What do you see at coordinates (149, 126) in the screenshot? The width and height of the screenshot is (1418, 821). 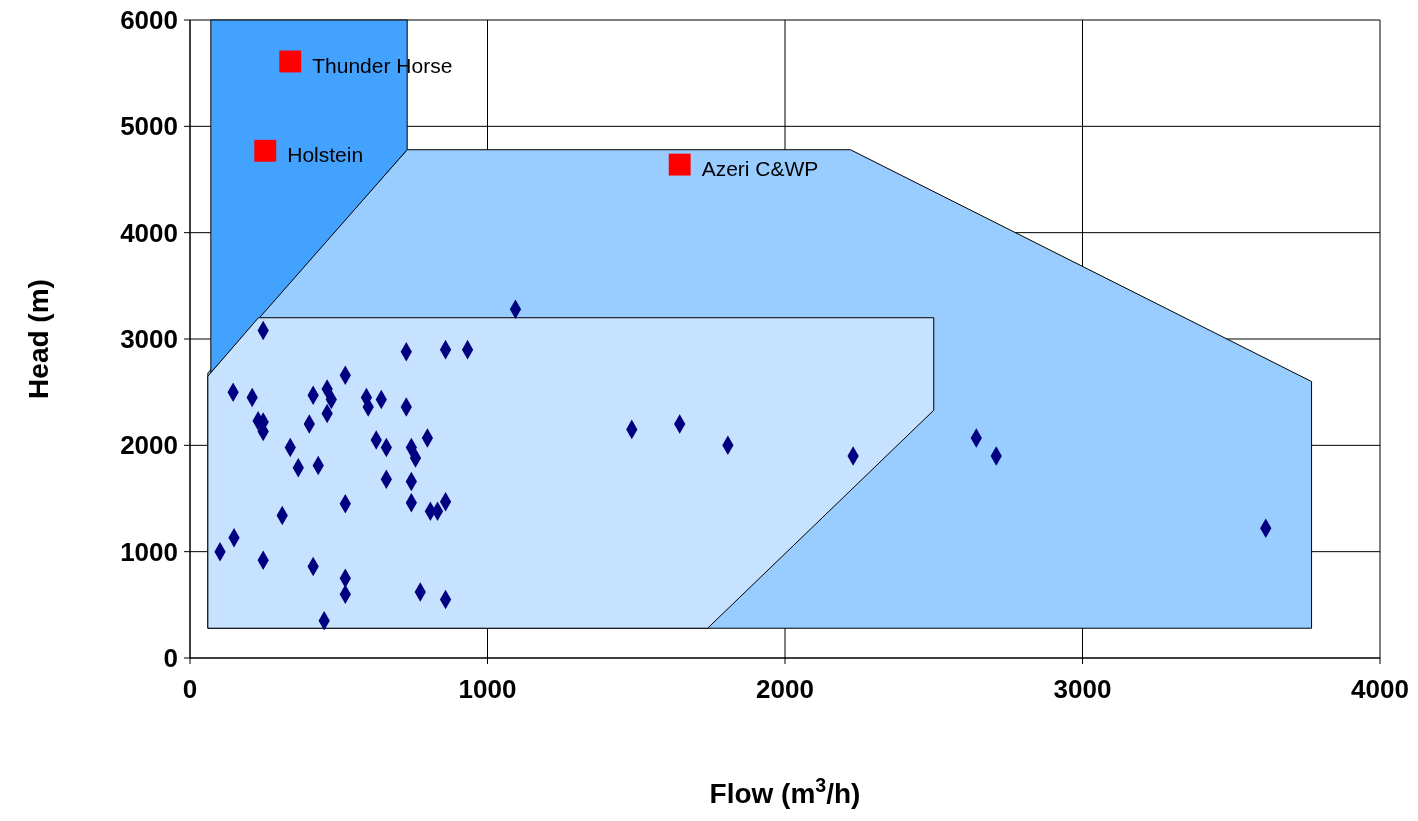 I see `y-tick-label: 5000` at bounding box center [149, 126].